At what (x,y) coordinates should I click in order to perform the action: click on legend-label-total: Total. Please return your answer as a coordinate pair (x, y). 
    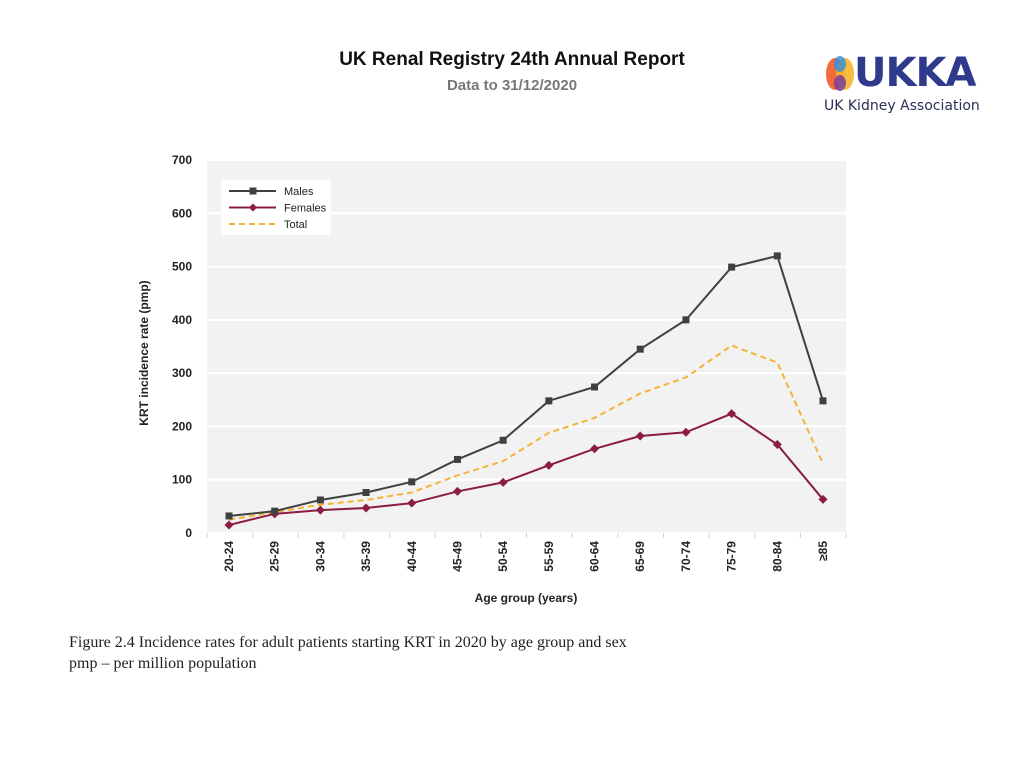
    Looking at the image, I should click on (295, 225).